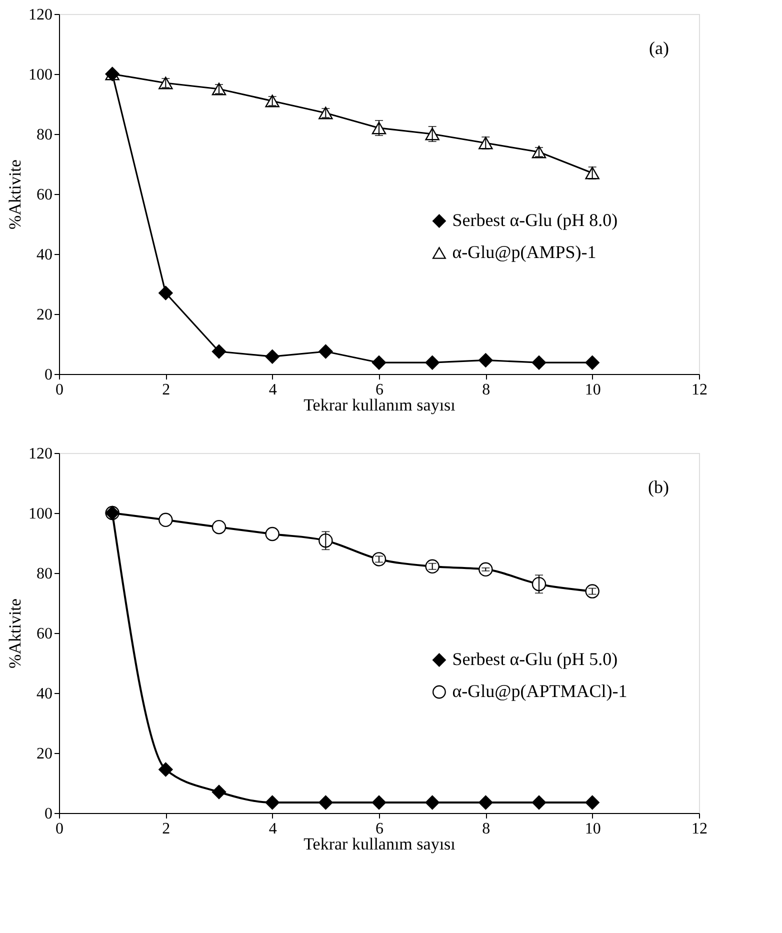 The image size is (782, 933). I want to click on legend-label: Serbest α-Glu (pH 5.0), so click(535, 659).